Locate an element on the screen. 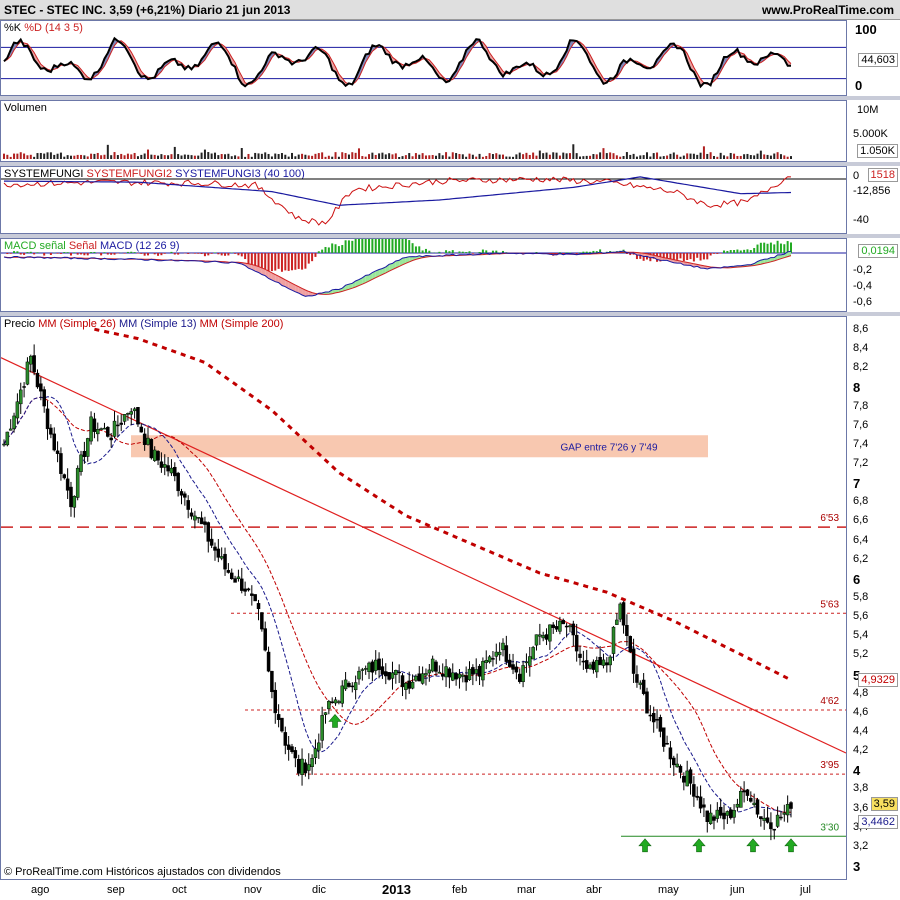 The width and height of the screenshot is (900, 900). level-label: 4'62 is located at coordinates (829, 701).